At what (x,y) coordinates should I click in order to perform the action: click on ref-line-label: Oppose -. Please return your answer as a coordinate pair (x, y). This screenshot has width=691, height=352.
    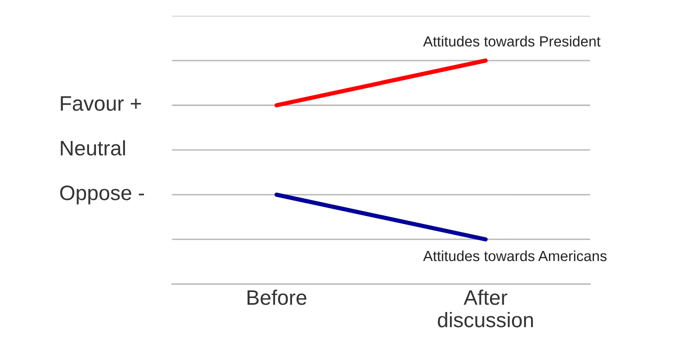
    Looking at the image, I should click on (102, 194).